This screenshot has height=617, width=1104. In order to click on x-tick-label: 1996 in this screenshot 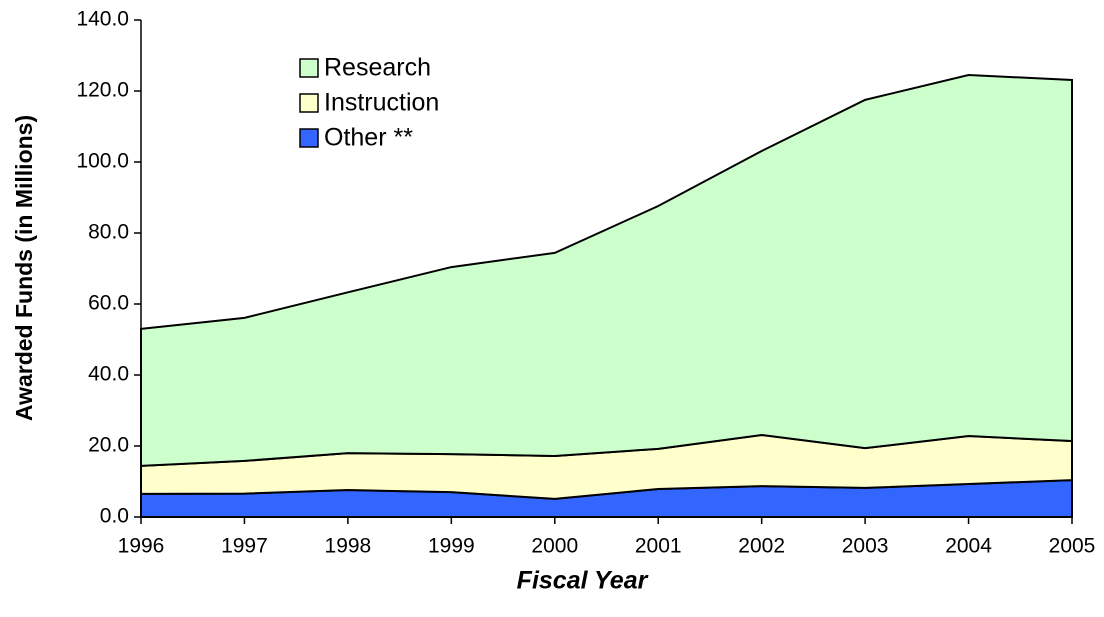, I will do `click(141, 546)`.